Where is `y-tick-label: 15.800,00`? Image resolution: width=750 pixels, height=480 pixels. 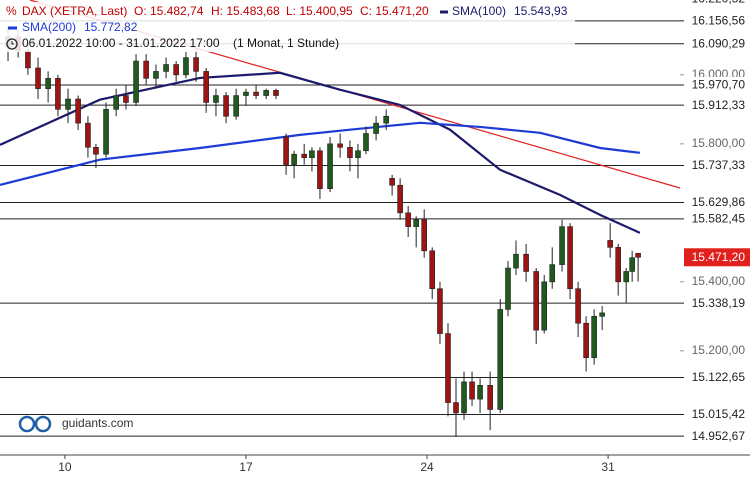 y-tick-label: 15.800,00 is located at coordinates (719, 143).